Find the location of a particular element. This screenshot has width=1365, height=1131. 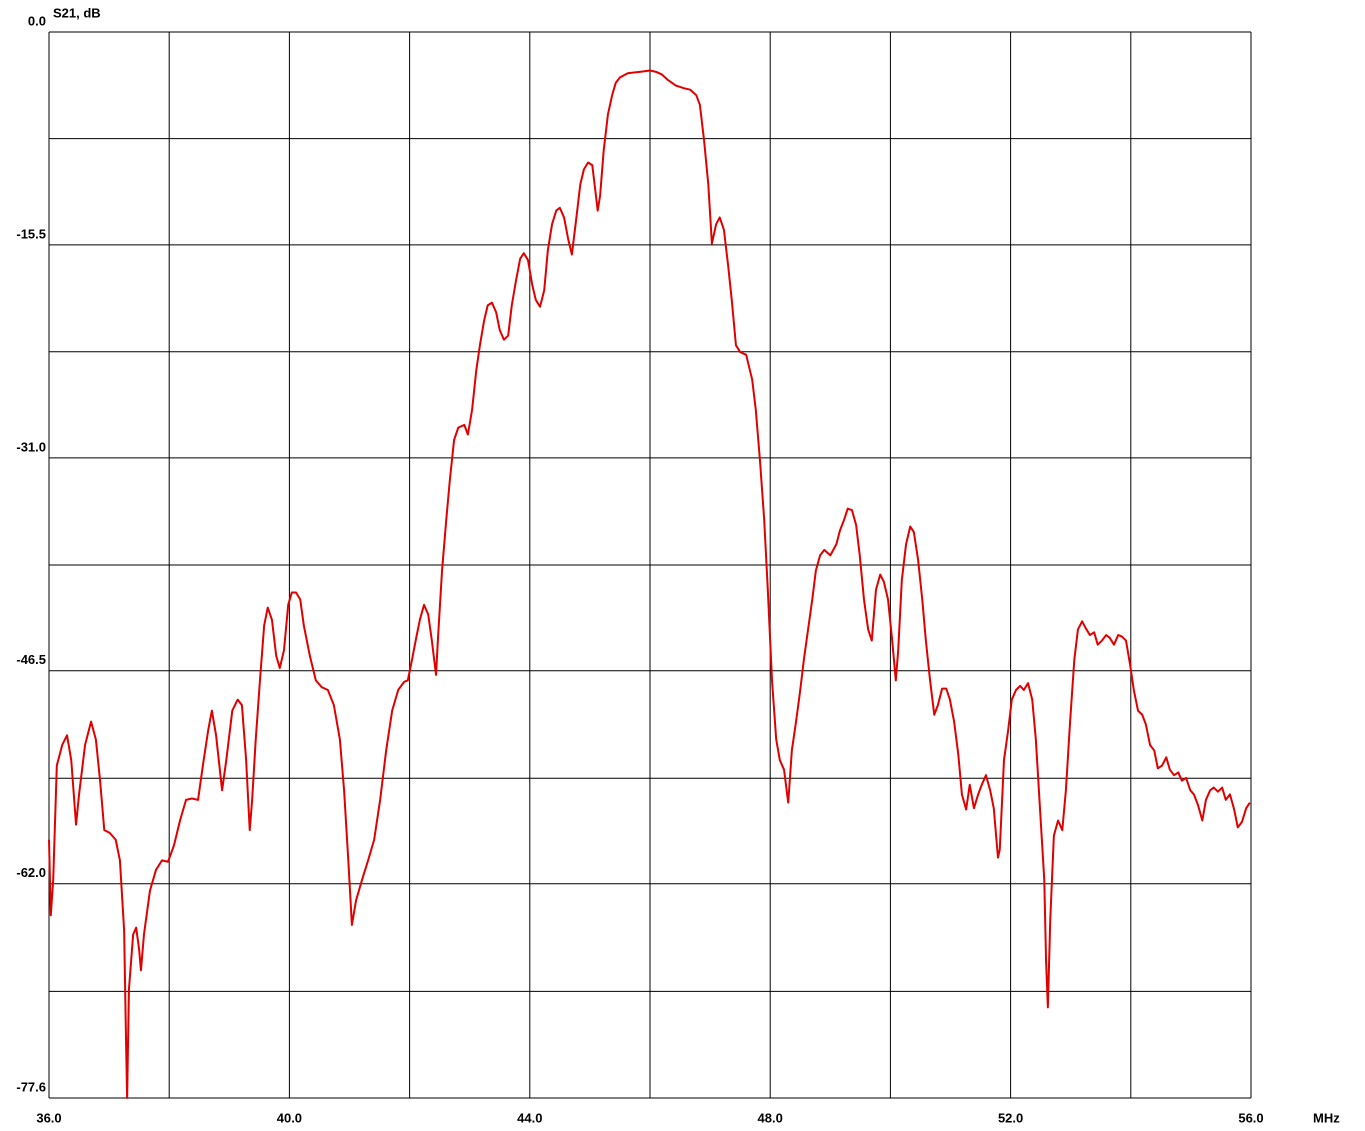

x-tick-label: 36.0 is located at coordinates (48, 1117).